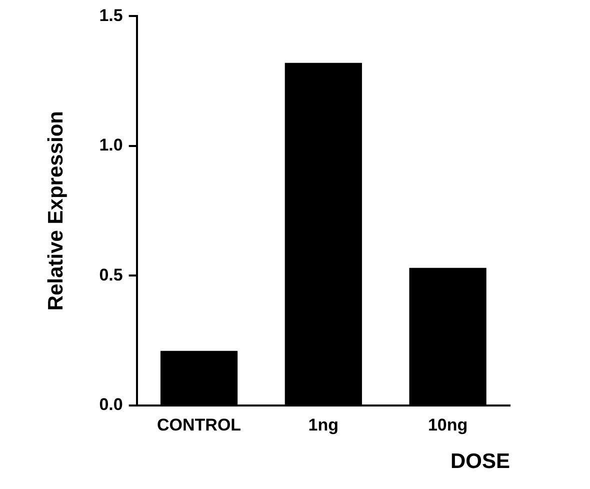 The width and height of the screenshot is (590, 489). I want to click on x-tick-label: CONTROL, so click(199, 424).